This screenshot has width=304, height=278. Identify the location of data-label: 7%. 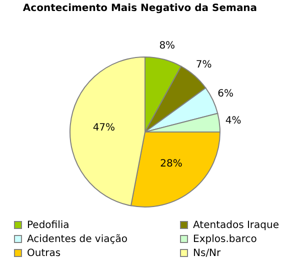
(204, 65).